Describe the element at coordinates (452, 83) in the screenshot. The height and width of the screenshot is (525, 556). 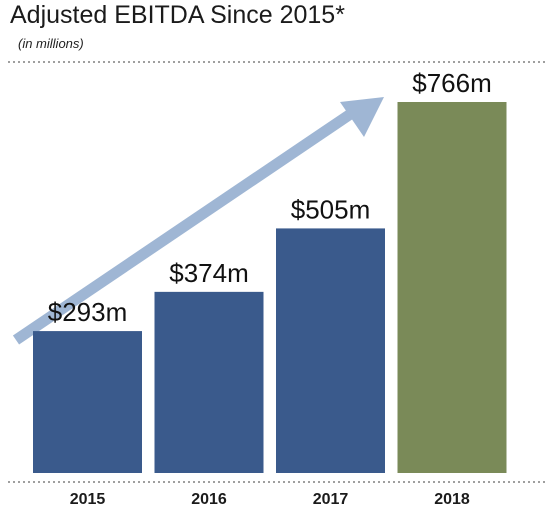
I see `data-label-2018: $766m` at that location.